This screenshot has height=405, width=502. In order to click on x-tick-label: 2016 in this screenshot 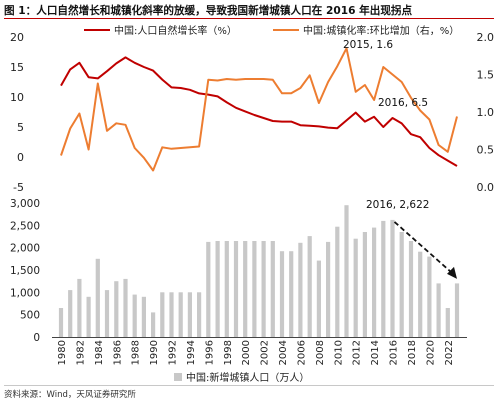, I will do `click(394, 352)`.